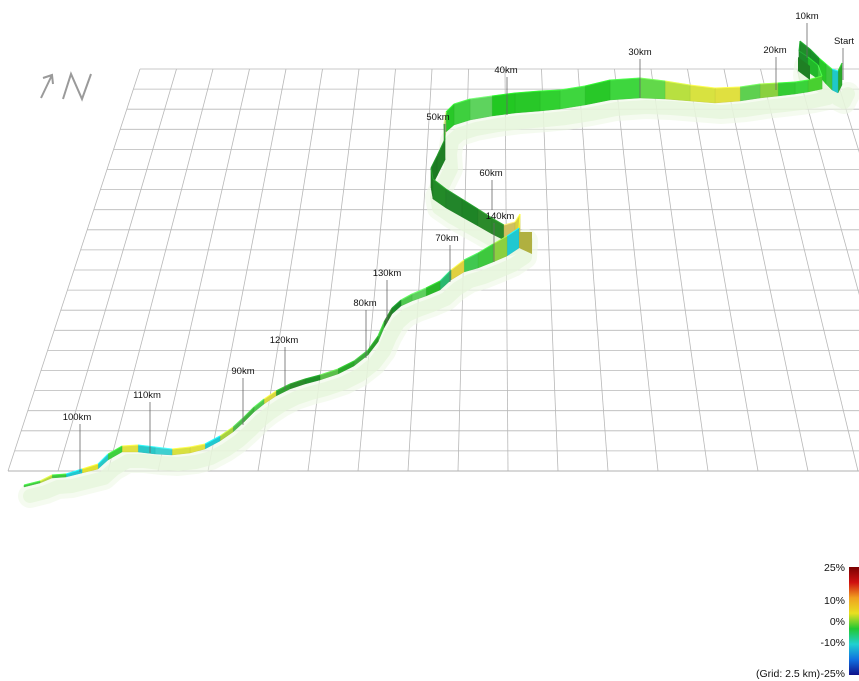 Image resolution: width=859 pixels, height=681 pixels. I want to click on north-letter-icon, so click(77, 86).